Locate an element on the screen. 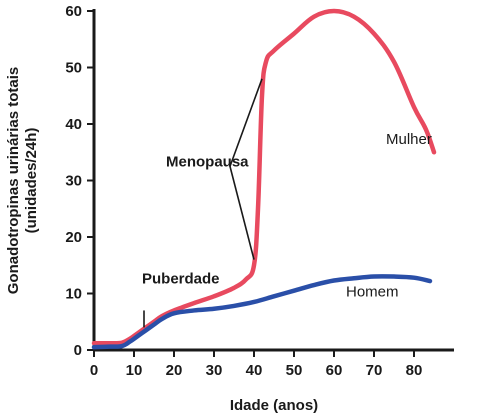 The image size is (481, 415). y-tick-label: 20 is located at coordinates (73, 237).